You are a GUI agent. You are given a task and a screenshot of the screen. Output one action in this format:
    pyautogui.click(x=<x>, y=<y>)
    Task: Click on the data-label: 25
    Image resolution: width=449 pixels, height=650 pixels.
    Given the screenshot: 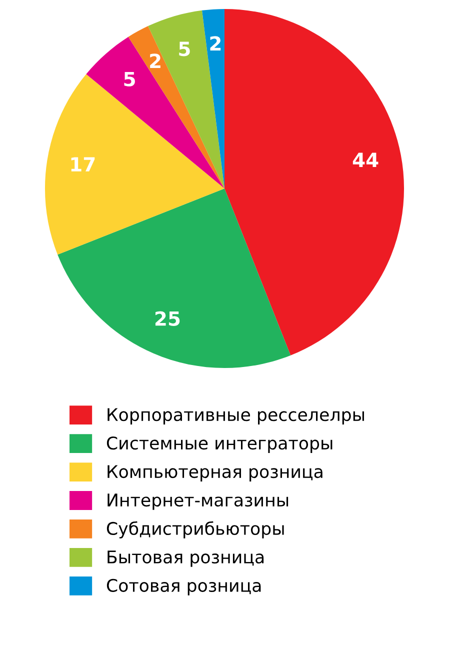 What is the action you would take?
    pyautogui.click(x=167, y=318)
    